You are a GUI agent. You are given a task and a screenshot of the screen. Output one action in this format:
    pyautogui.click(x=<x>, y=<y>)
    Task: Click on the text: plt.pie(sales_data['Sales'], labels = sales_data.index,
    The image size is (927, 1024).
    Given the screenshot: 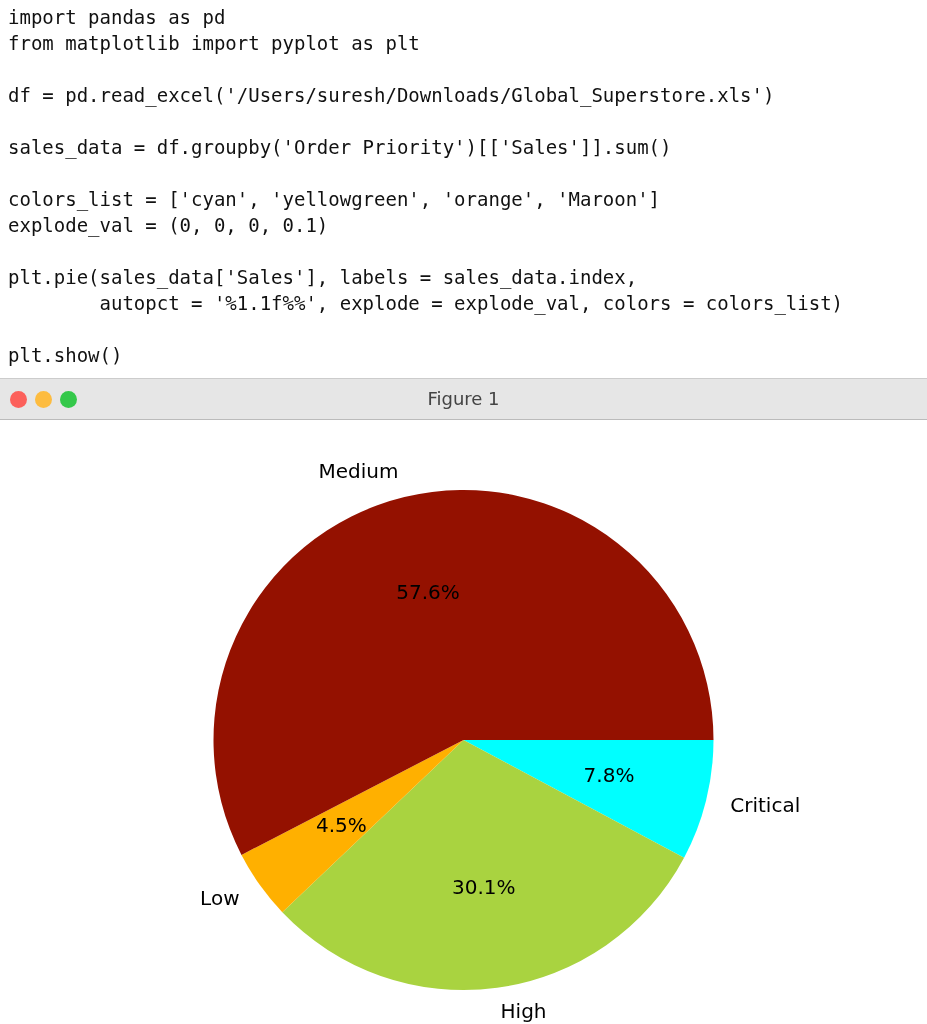 What is the action you would take?
    pyautogui.click(x=323, y=277)
    